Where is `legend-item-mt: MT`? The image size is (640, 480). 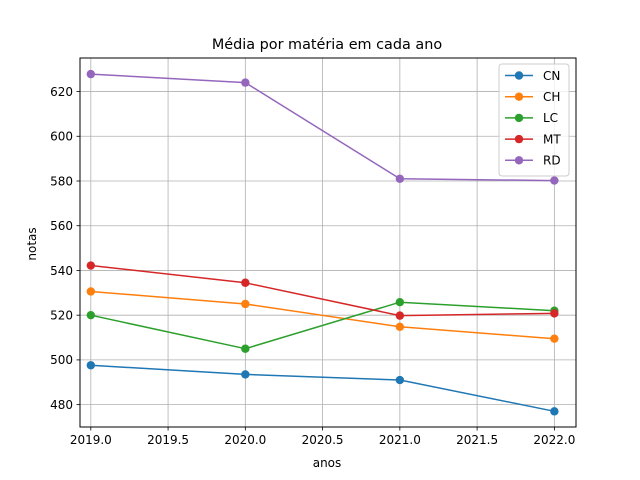 legend-item-mt: MT is located at coordinates (533, 139).